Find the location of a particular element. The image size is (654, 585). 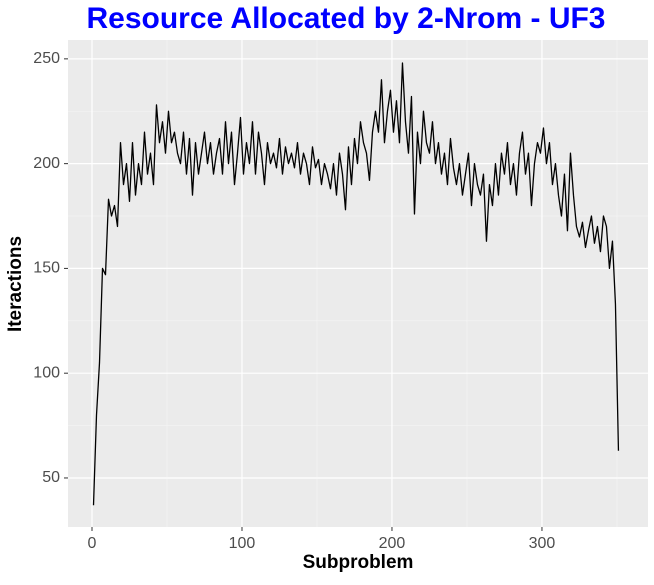

x-tick-label: 0 is located at coordinates (92, 543).